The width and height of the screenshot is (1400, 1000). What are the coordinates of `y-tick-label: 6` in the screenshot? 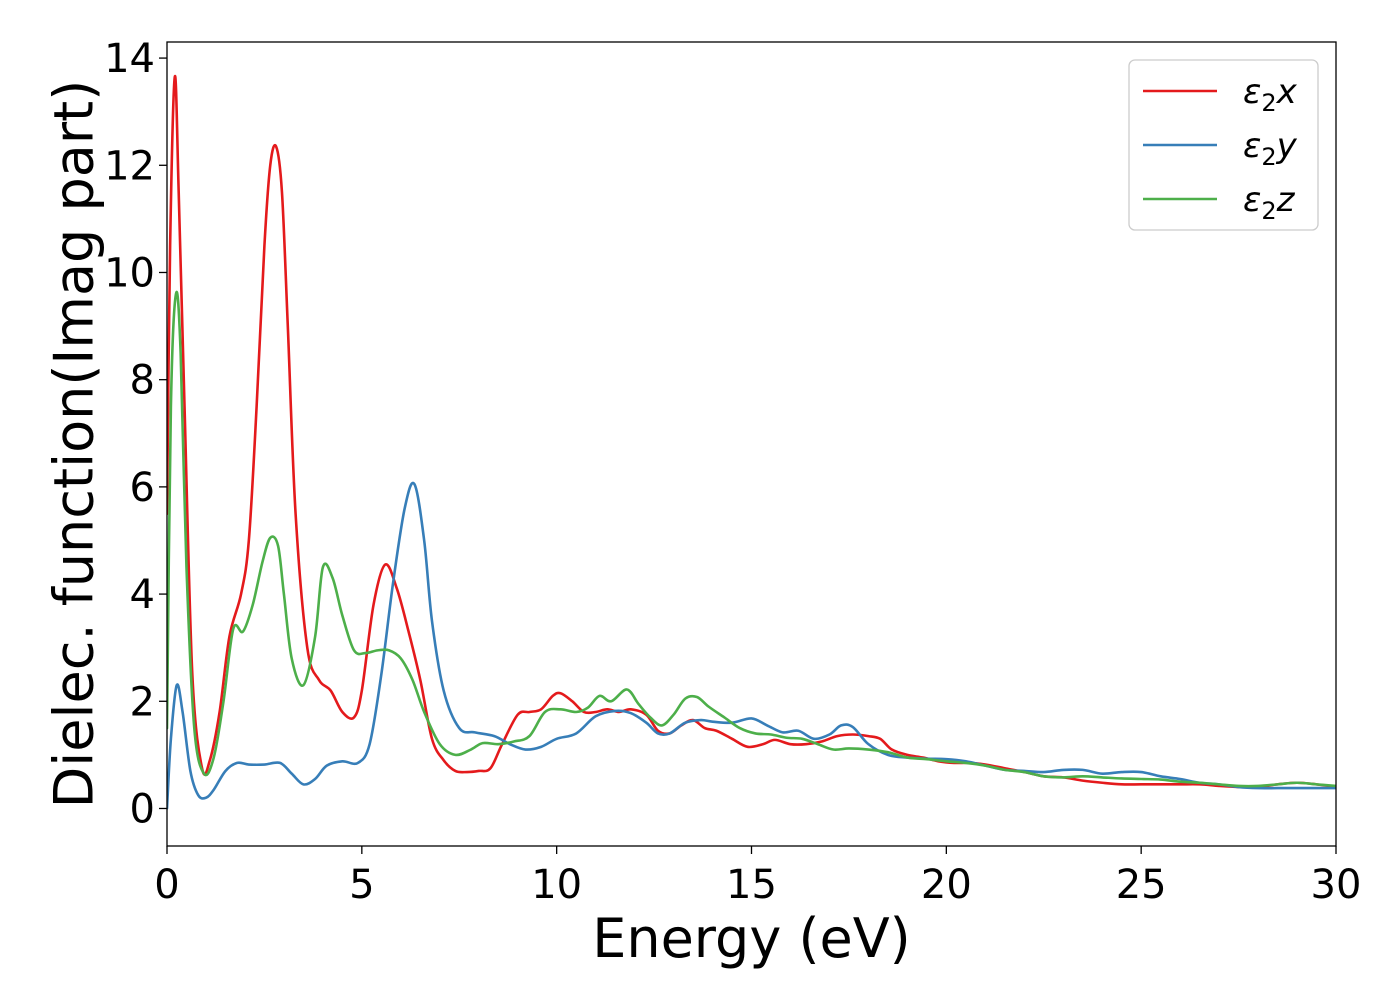 It's located at (142, 488).